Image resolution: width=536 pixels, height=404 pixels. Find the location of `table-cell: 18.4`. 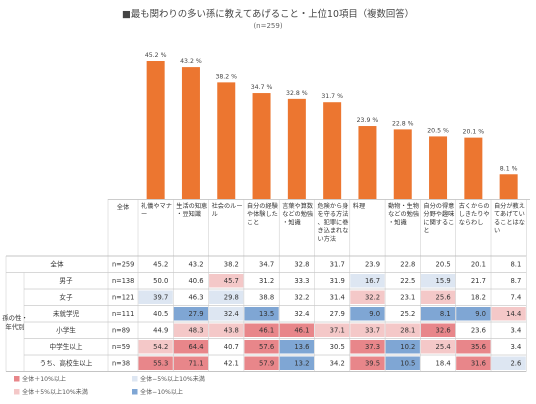

table-cell: 18.4 is located at coordinates (443, 364).